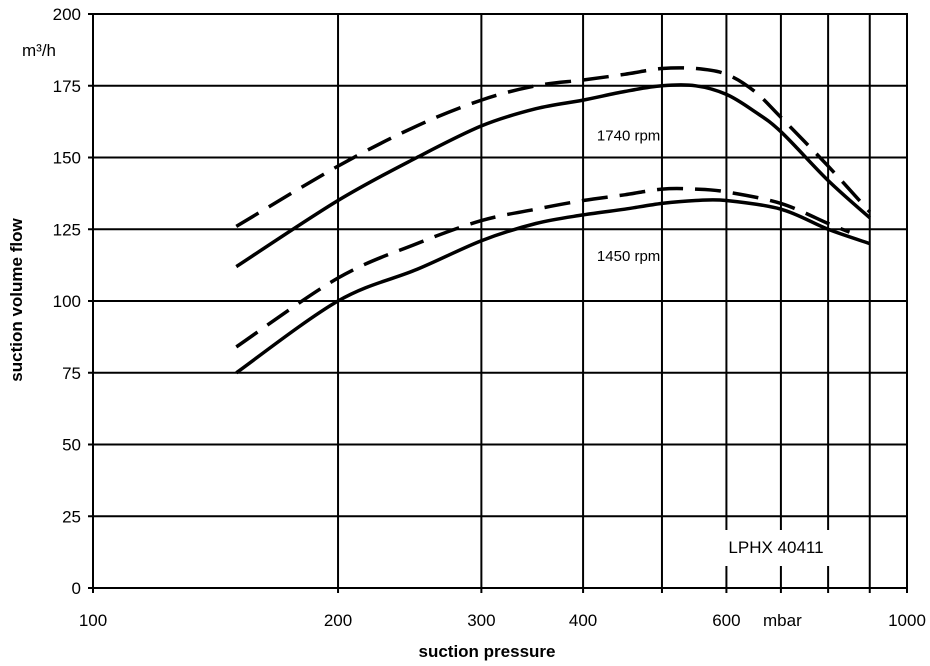 Image resolution: width=930 pixels, height=666 pixels. I want to click on annotations: 1740 rpm 1450 rpm, so click(628, 196).